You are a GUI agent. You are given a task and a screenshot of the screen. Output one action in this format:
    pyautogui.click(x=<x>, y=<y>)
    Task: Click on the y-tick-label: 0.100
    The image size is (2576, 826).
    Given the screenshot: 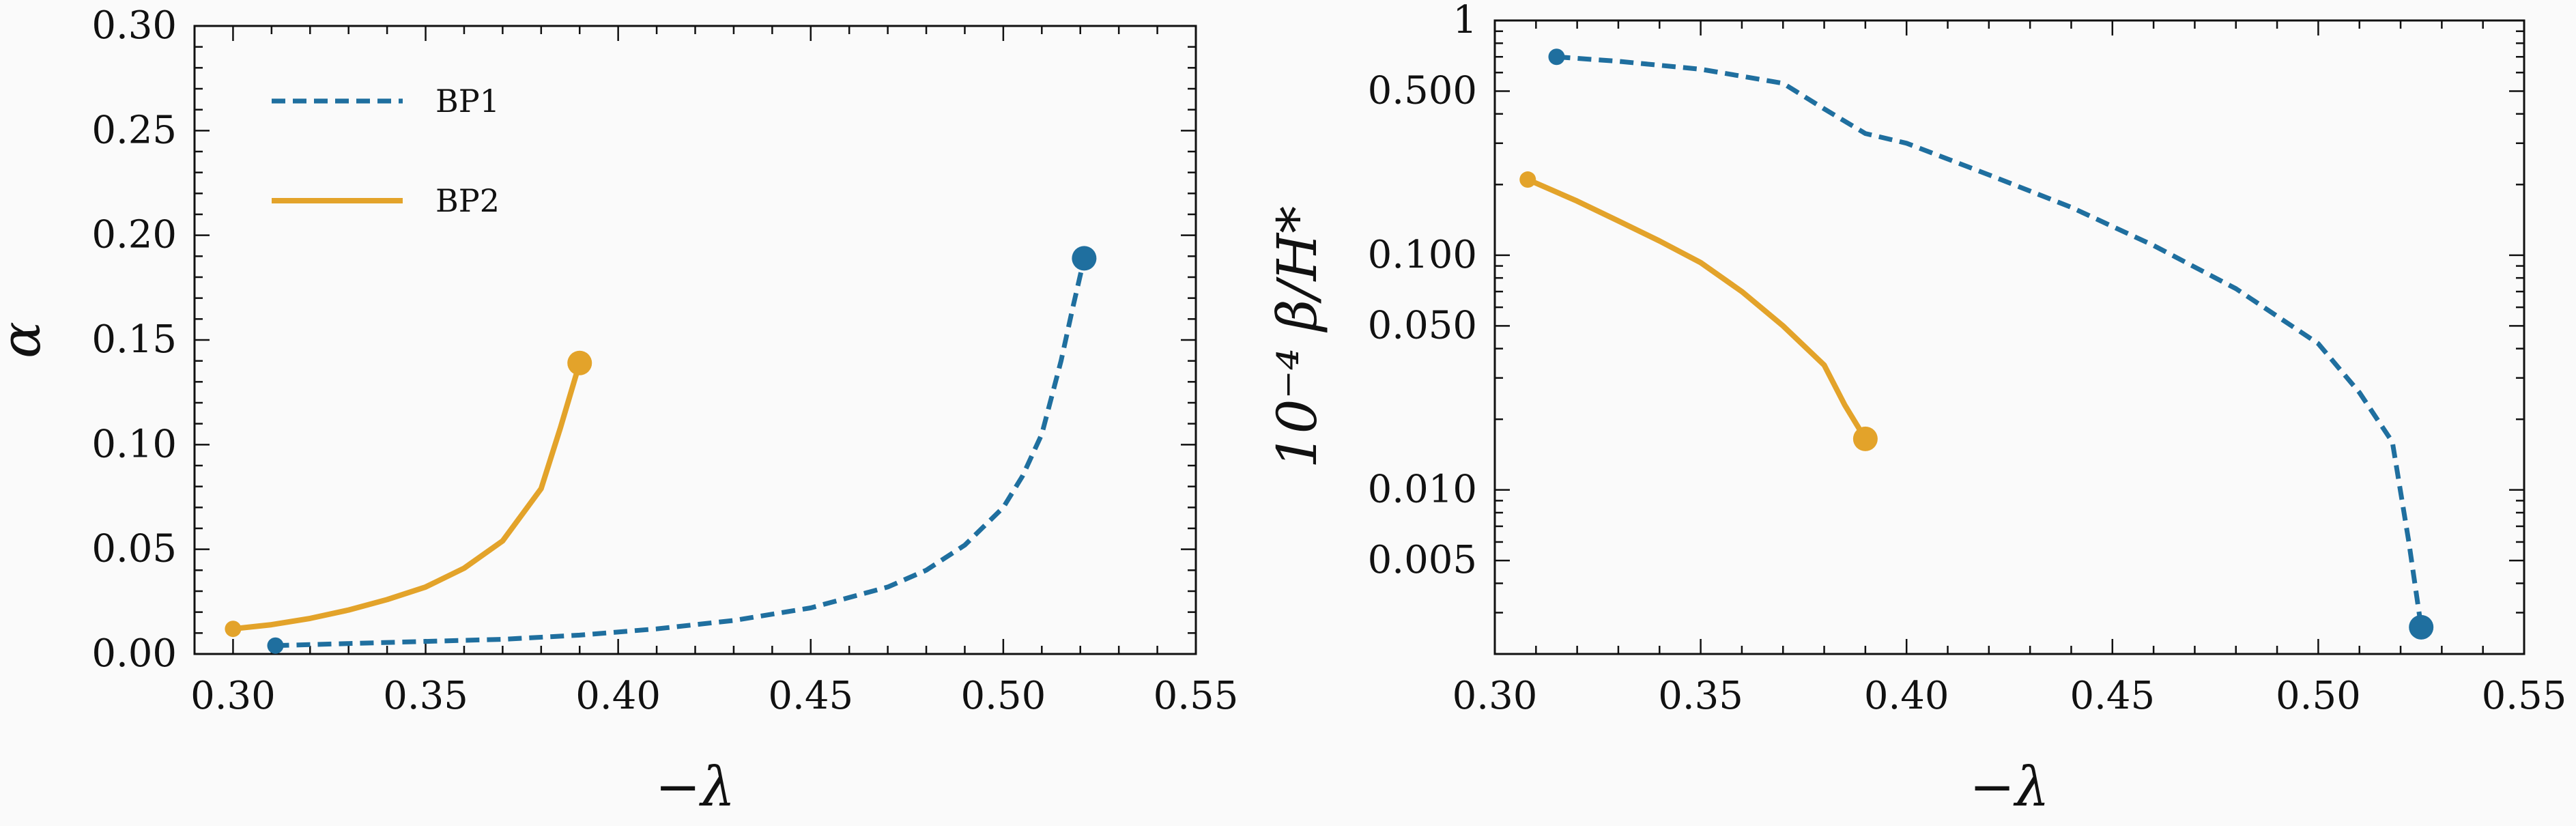 What is the action you would take?
    pyautogui.click(x=1422, y=255)
    